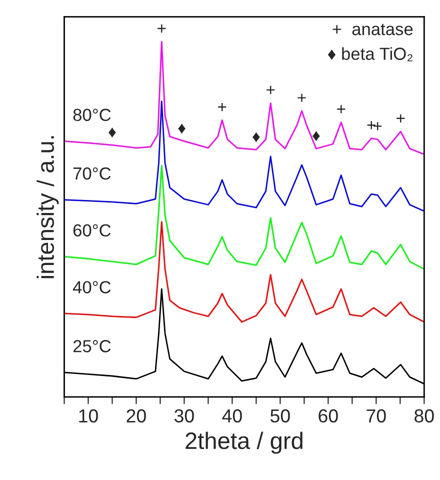 The width and height of the screenshot is (440, 480). I want to click on series-label: 40°C, so click(91, 287).